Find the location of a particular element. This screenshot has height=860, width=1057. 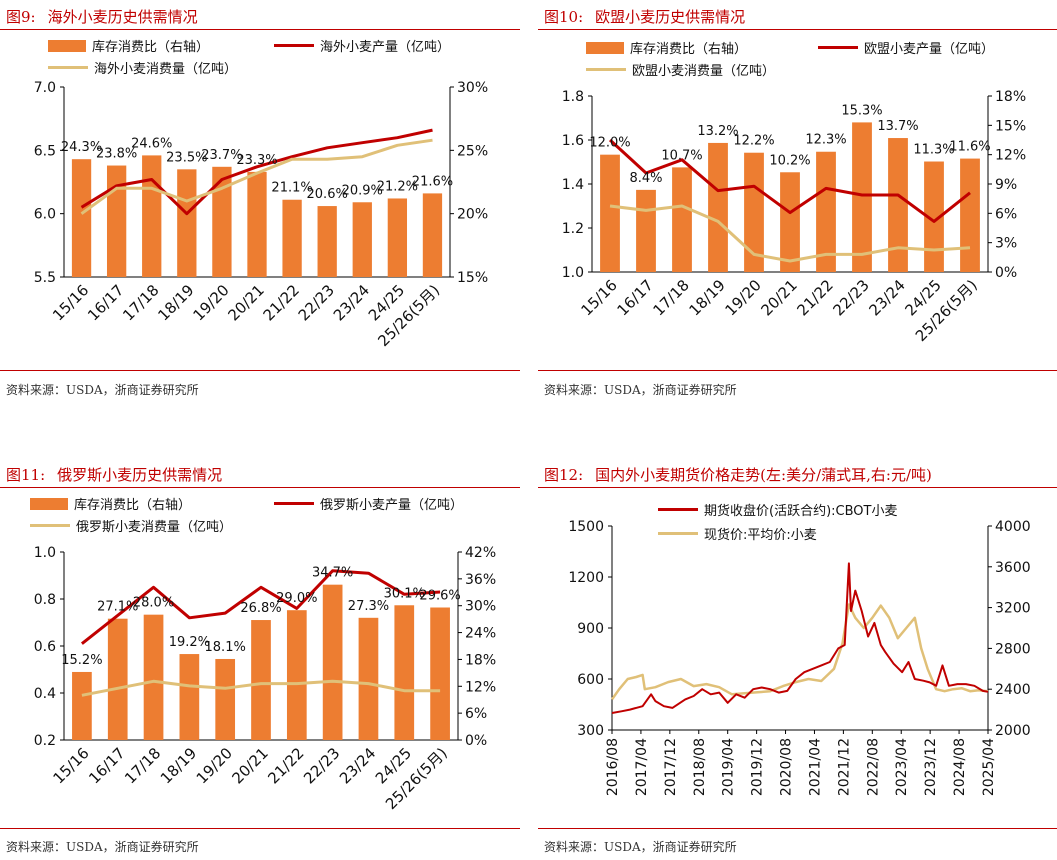

futures-price-line is located at coordinates (800, 638).